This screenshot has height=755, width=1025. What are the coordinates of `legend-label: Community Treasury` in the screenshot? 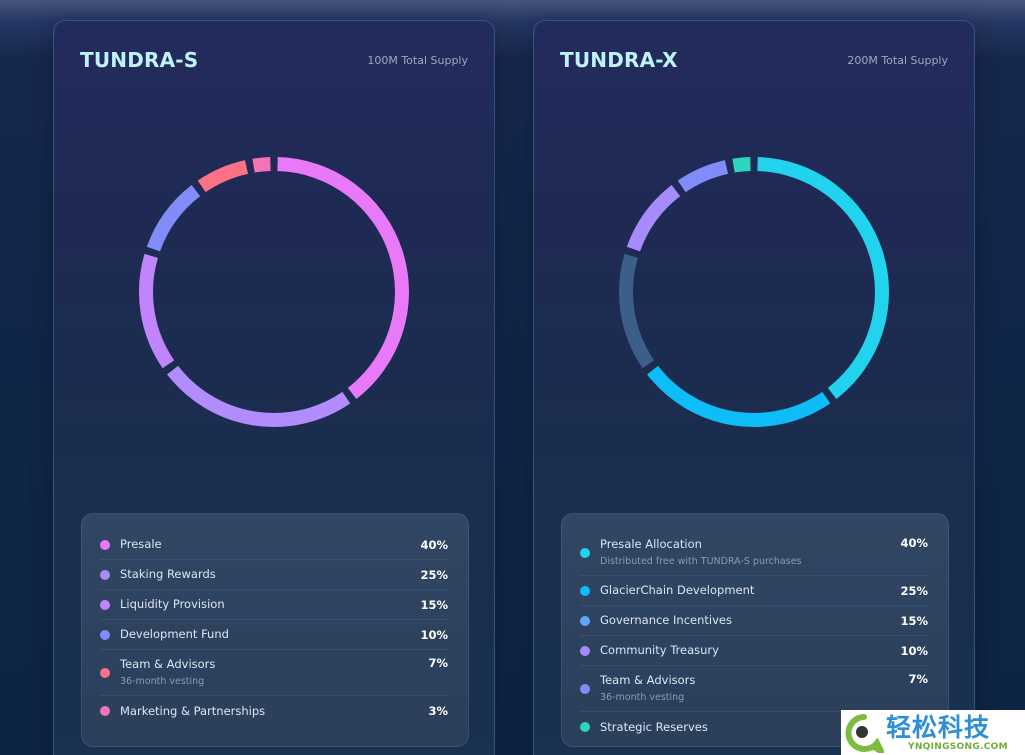 It's located at (659, 650).